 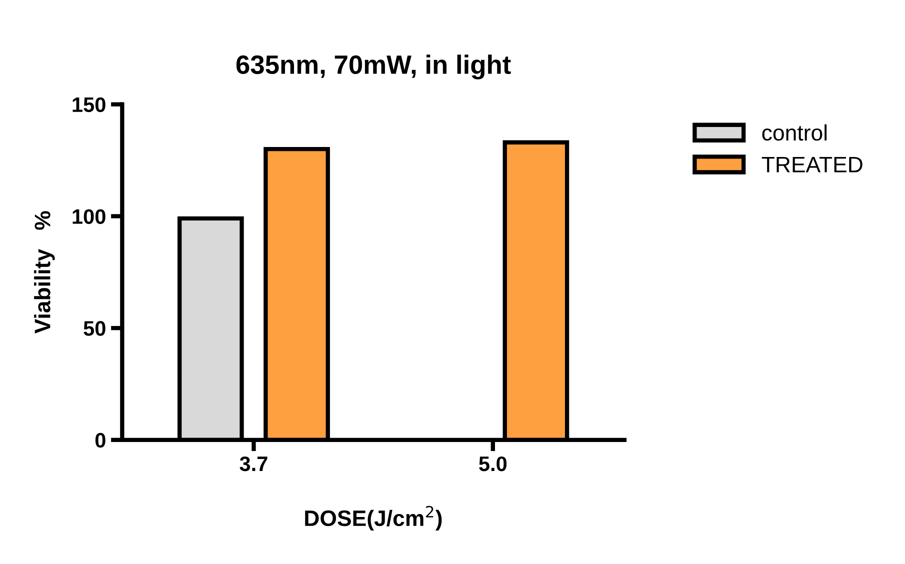 I want to click on legend-label: TREATED, so click(x=812, y=164).